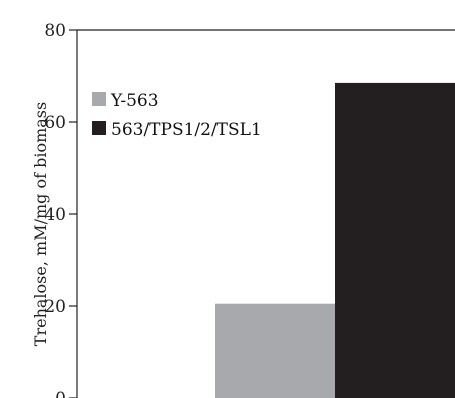  What do you see at coordinates (55, 31) in the screenshot?
I see `y-tick-label: 80` at bounding box center [55, 31].